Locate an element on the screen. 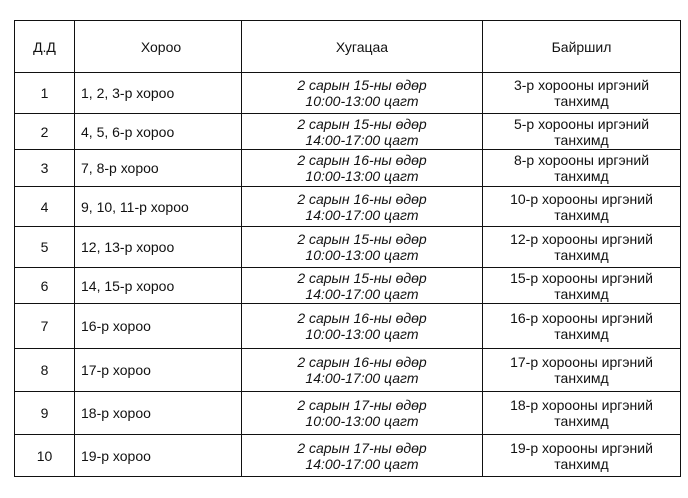 This screenshot has height=498, width=688. row-number: 9 is located at coordinates (44, 413).